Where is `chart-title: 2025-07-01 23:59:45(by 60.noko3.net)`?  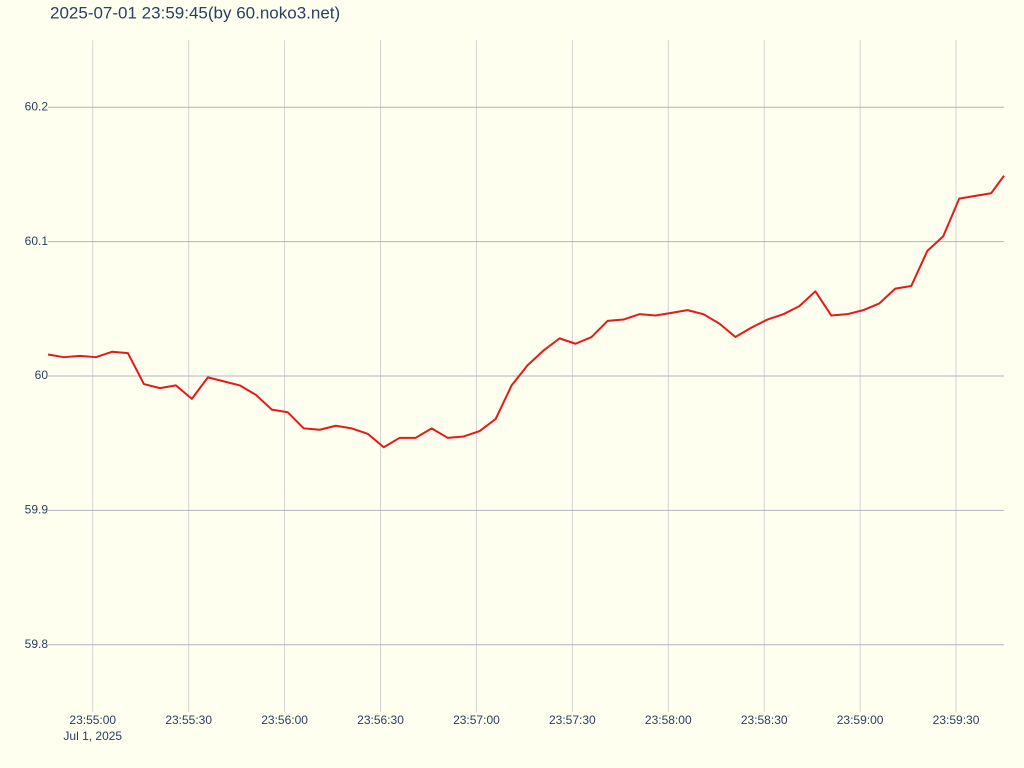 chart-title: 2025-07-01 23:59:45(by 60.noko3.net) is located at coordinates (195, 12).